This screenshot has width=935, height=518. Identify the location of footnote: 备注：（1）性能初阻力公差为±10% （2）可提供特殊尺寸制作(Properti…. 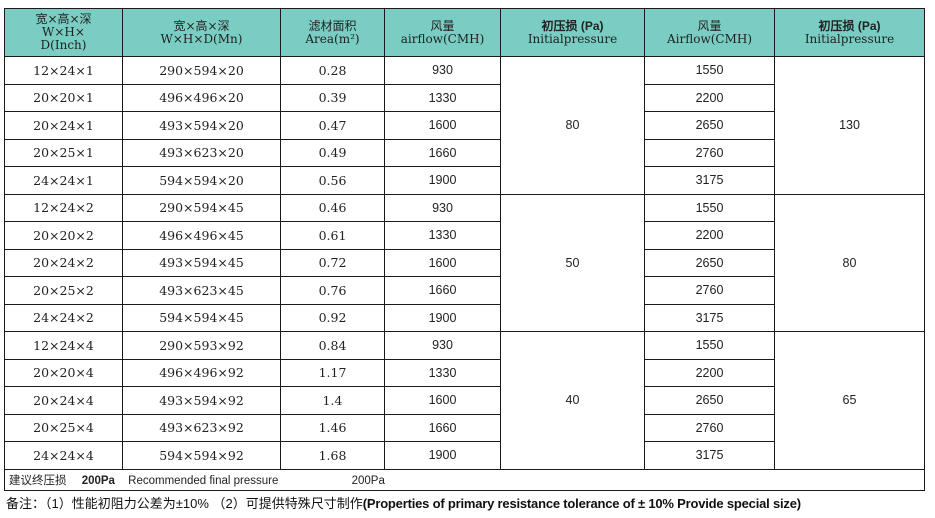
(403, 502).